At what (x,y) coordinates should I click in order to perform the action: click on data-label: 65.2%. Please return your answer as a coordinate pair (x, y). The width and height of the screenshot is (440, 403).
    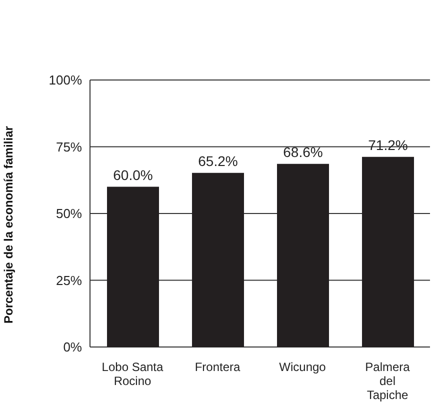
    Looking at the image, I should click on (218, 160).